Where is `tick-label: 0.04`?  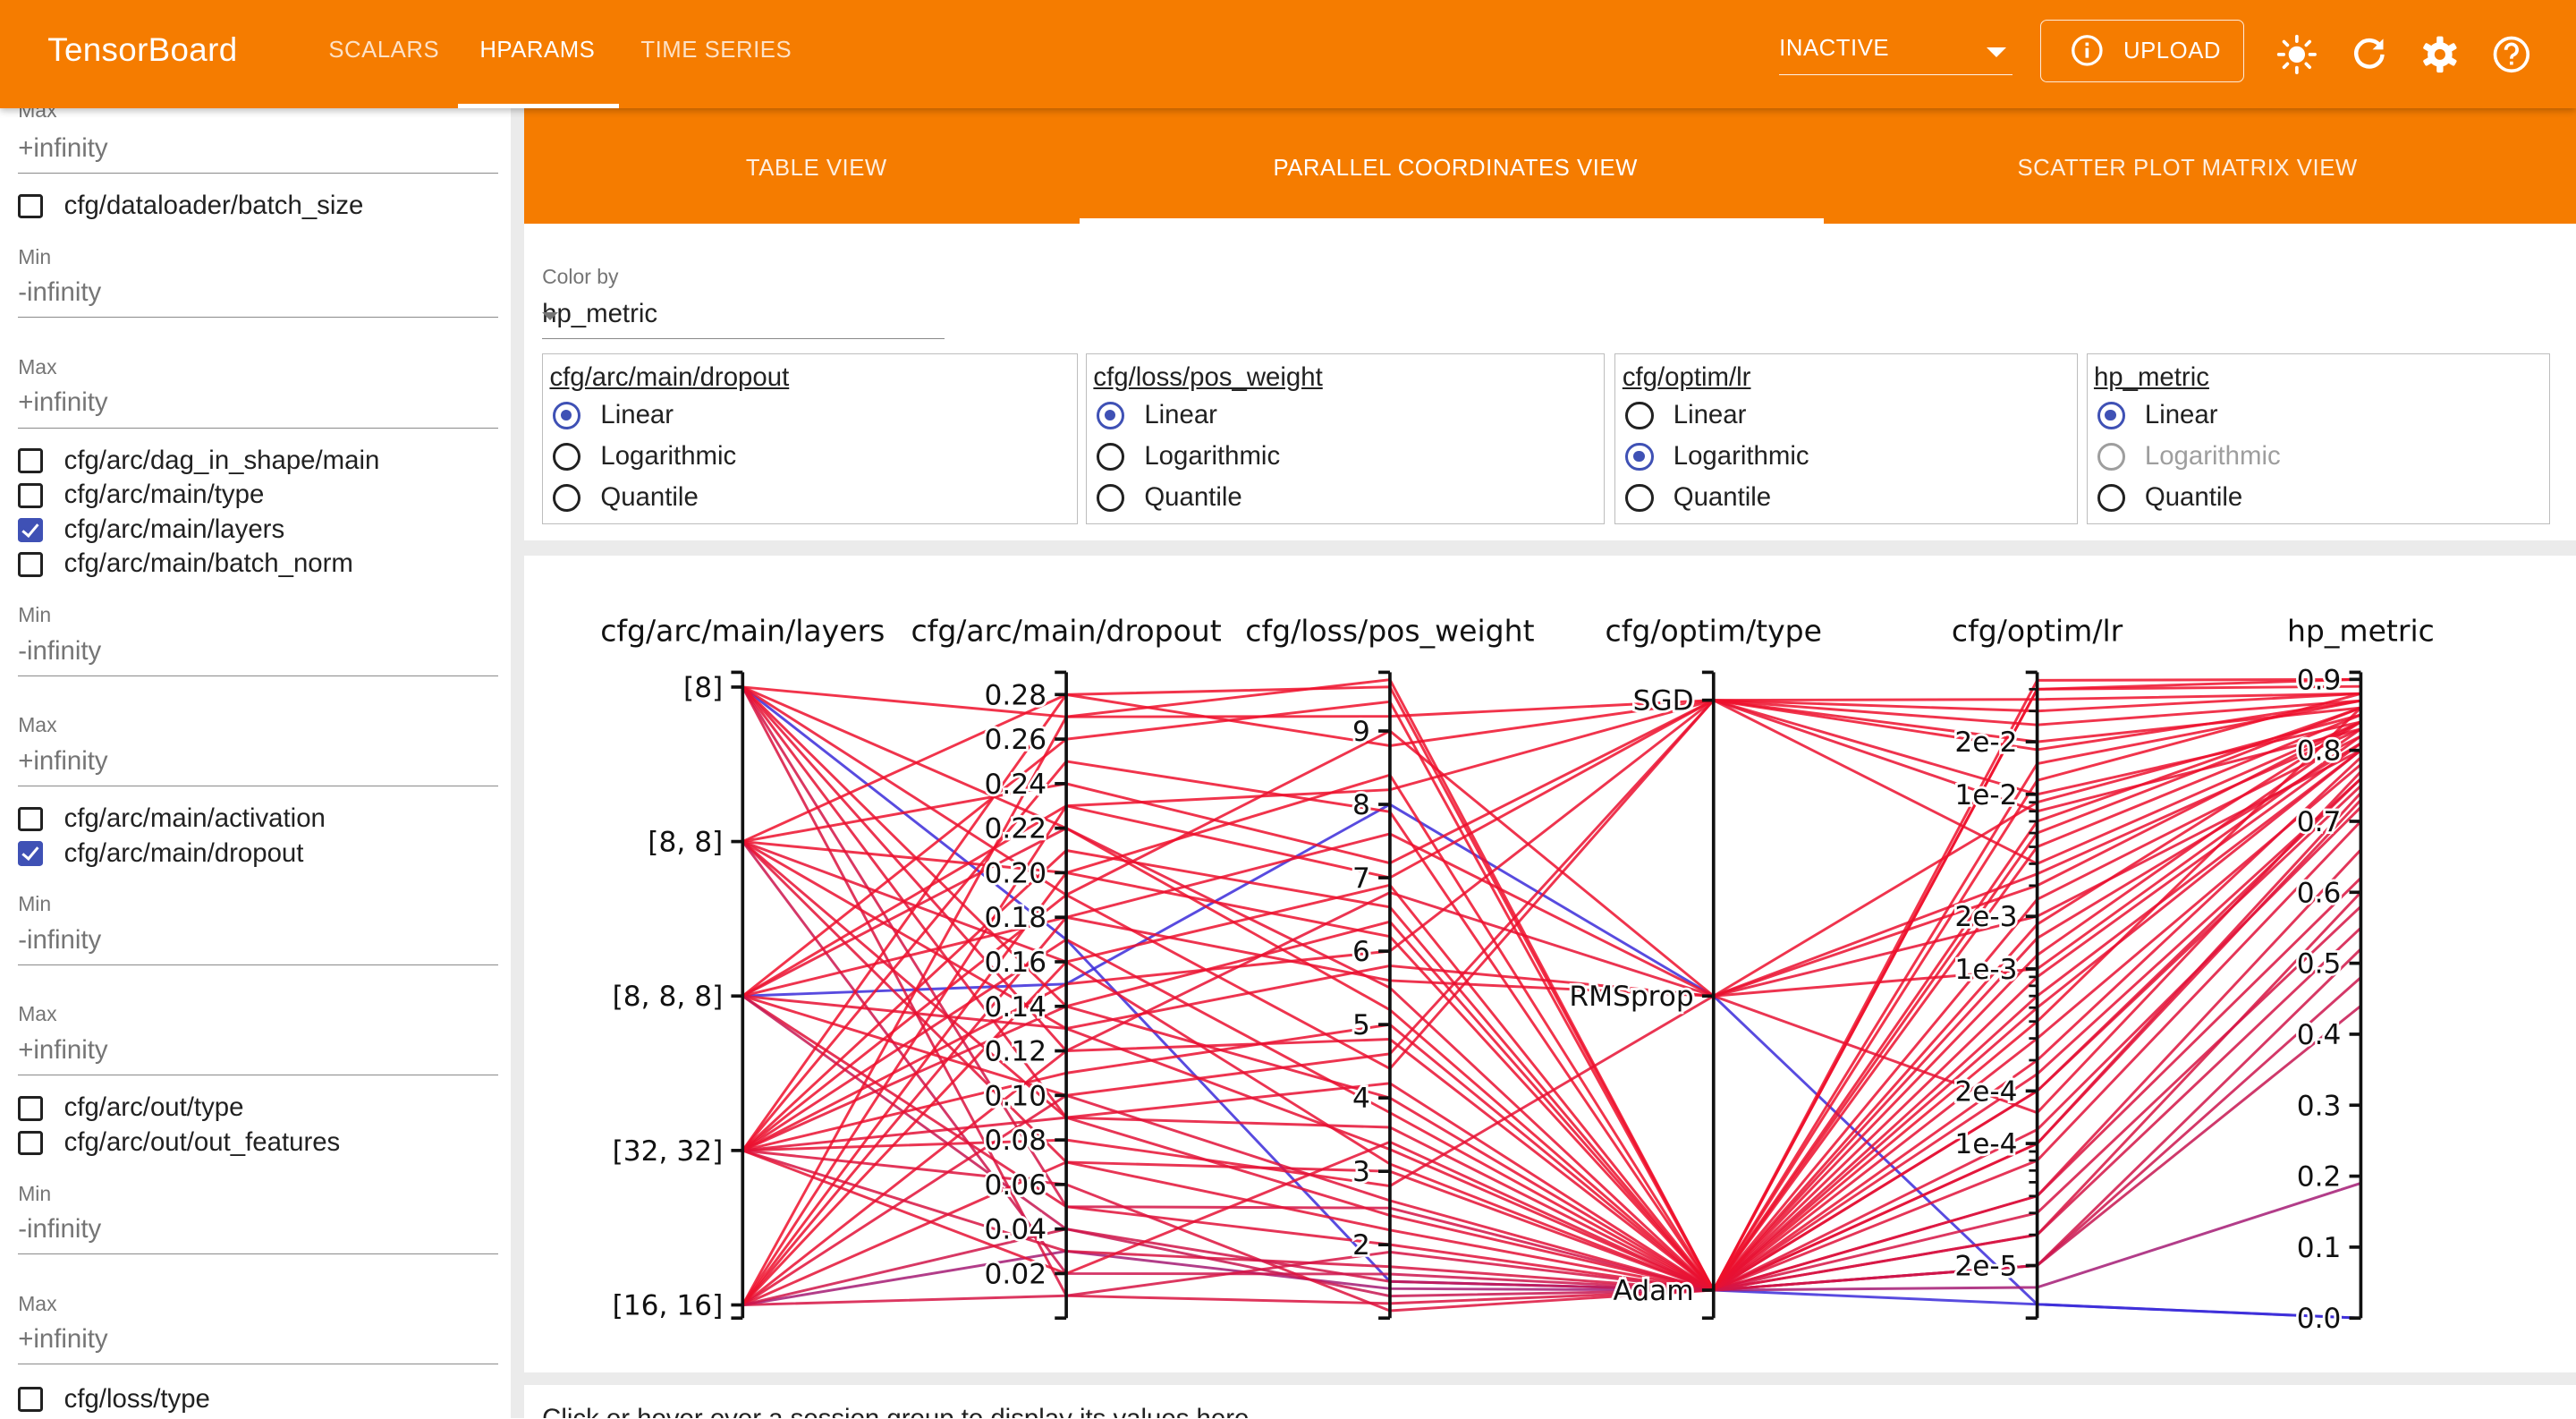
tick-label: 0.04 is located at coordinates (1015, 1229).